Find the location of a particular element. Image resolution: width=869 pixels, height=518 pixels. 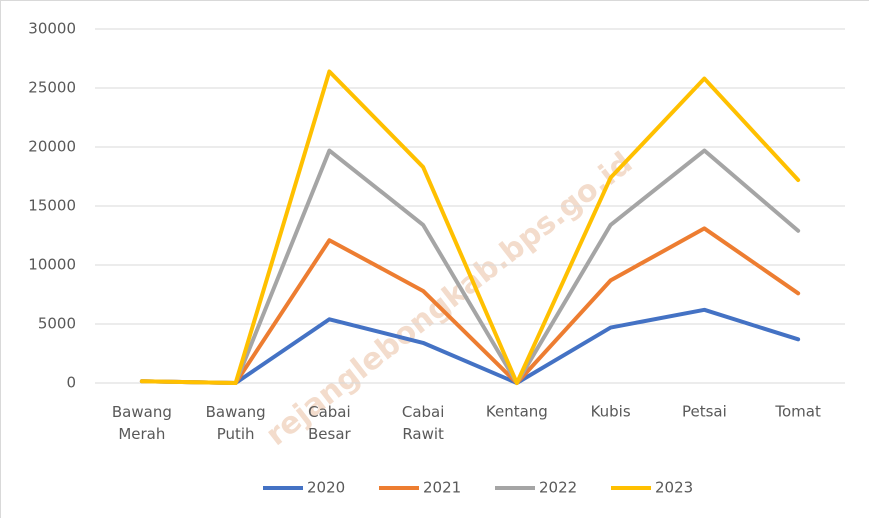

legend-label: 2022 is located at coordinates (558, 488).